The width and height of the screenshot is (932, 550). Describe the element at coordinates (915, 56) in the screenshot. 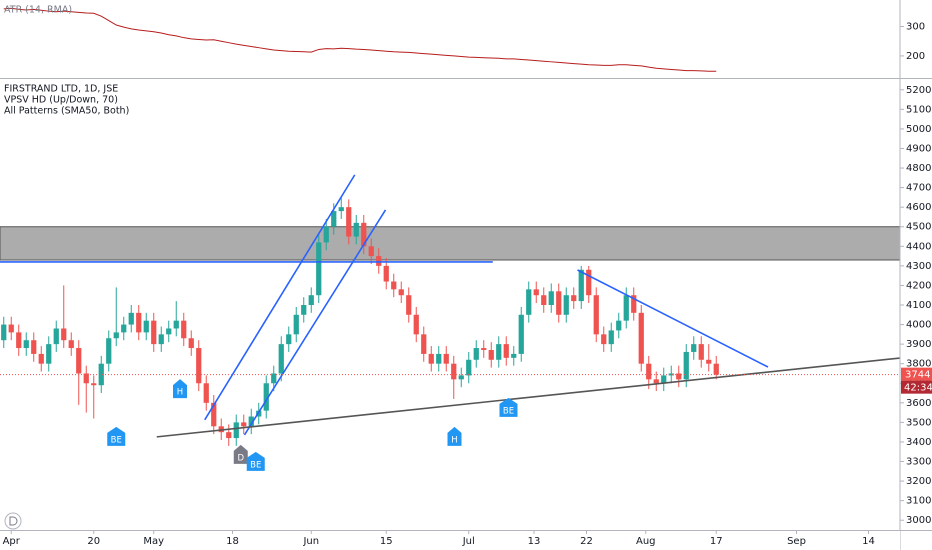

I see `atr-tick-label: 200` at that location.